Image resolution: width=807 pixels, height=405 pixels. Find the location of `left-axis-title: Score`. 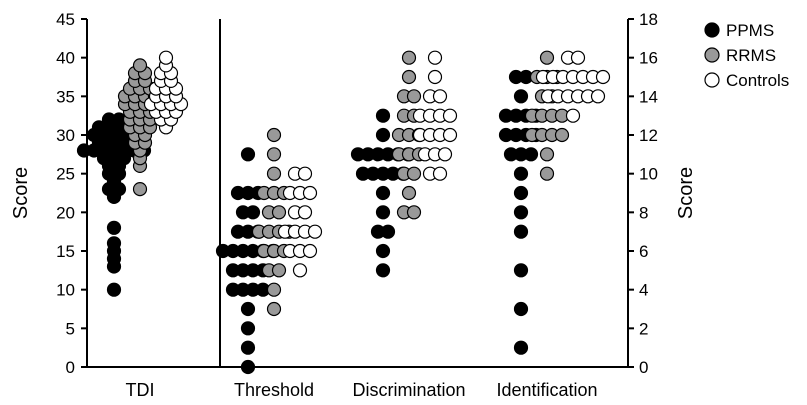

left-axis-title: Score is located at coordinates (21, 193).